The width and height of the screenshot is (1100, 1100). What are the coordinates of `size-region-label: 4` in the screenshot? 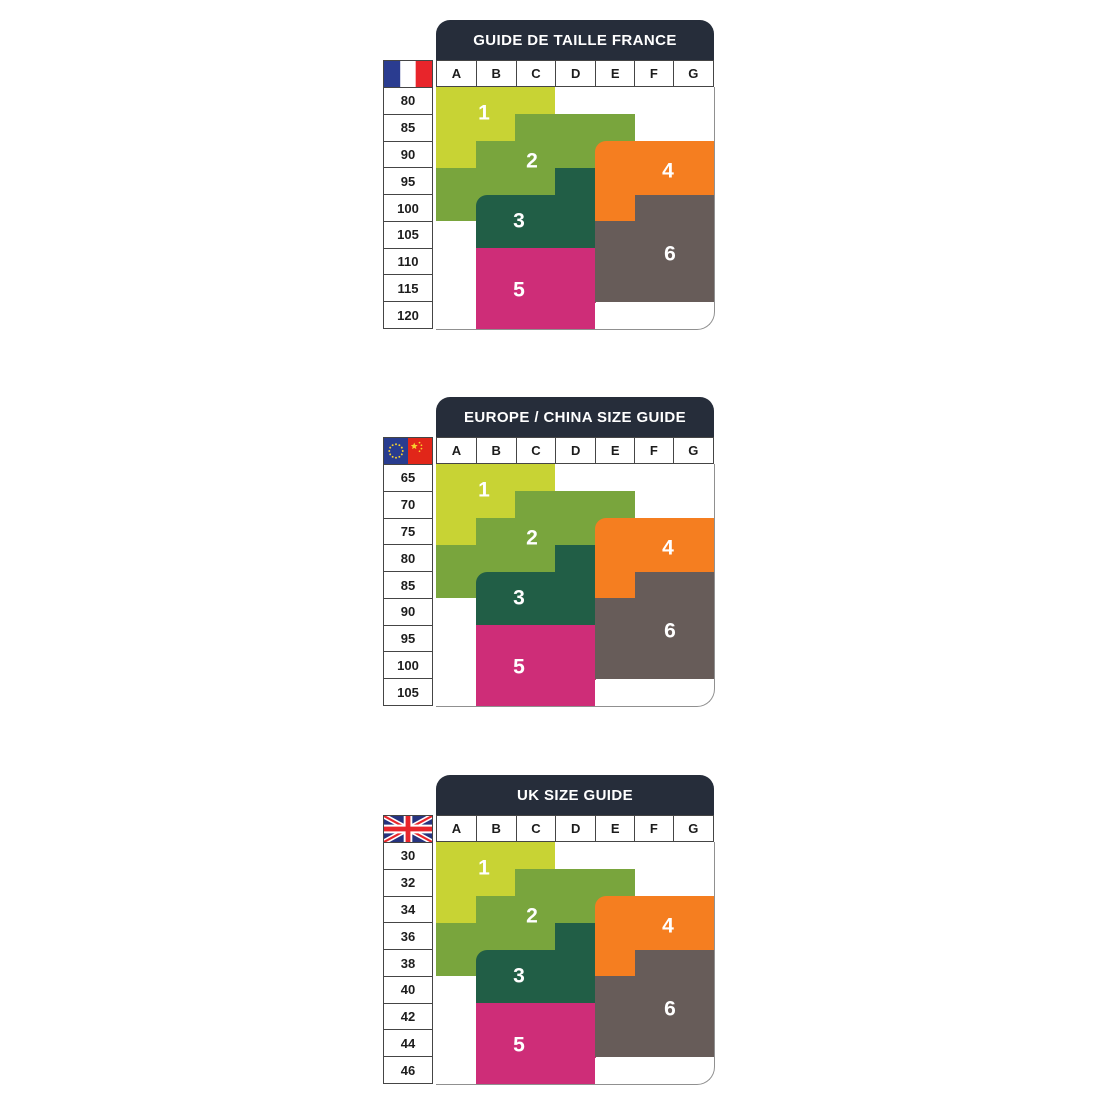 It's located at (668, 548).